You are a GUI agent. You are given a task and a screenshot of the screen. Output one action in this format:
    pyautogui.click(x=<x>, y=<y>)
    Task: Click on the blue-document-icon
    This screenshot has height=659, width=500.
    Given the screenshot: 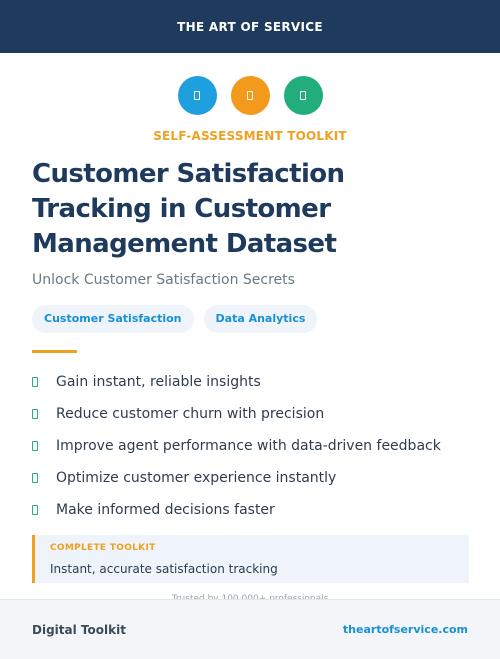 What is the action you would take?
    pyautogui.click(x=197, y=95)
    